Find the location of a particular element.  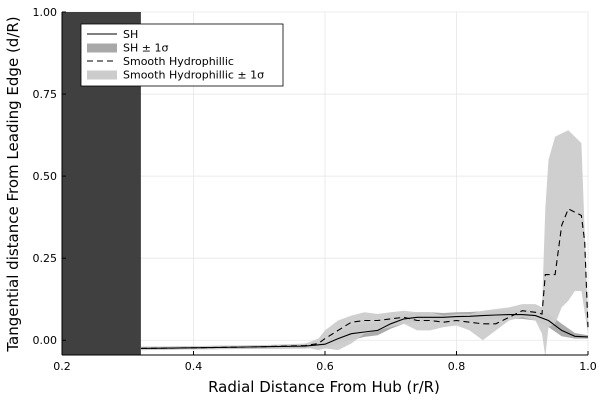

legend-entry-label: SH ± 1σ is located at coordinates (145, 48).